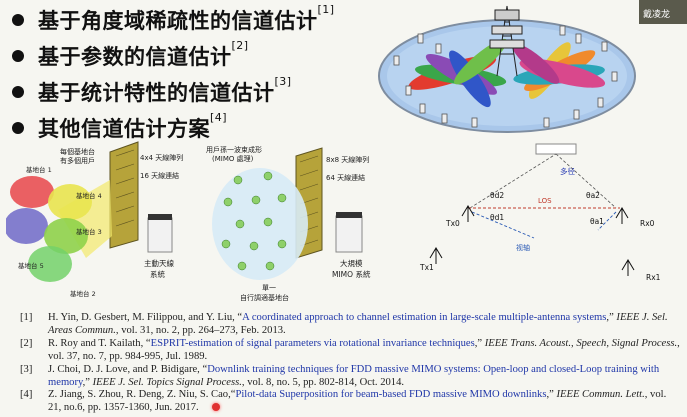 This screenshot has width=687, height=417. I want to click on rx-boresight, so click(607, 221).